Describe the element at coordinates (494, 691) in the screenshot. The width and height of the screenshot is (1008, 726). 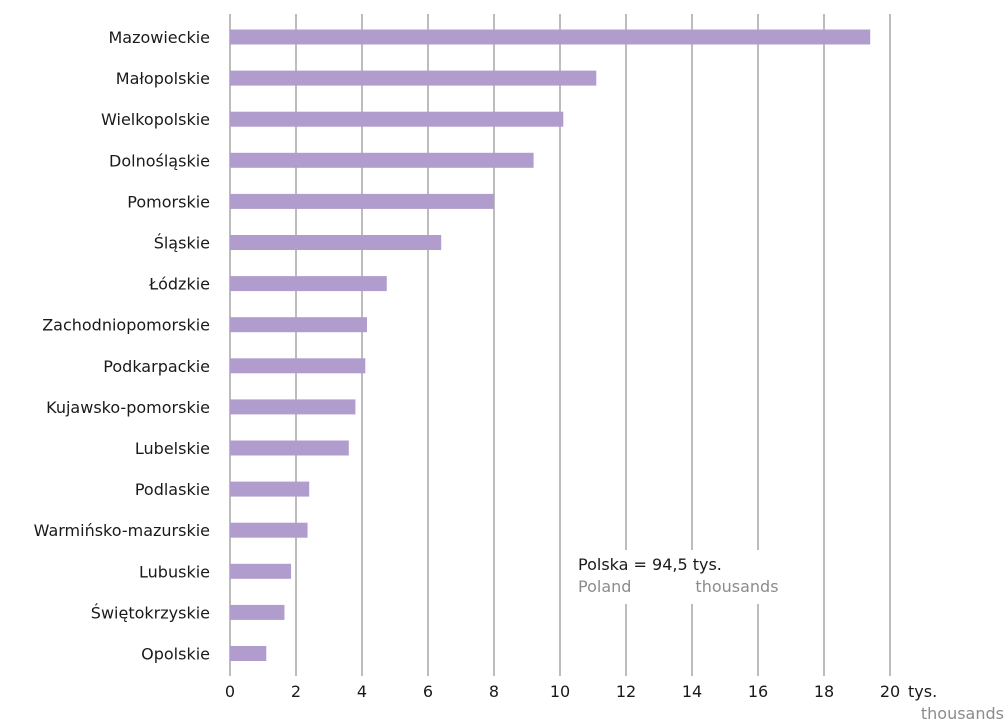
I see `x-tick-label: 8` at that location.